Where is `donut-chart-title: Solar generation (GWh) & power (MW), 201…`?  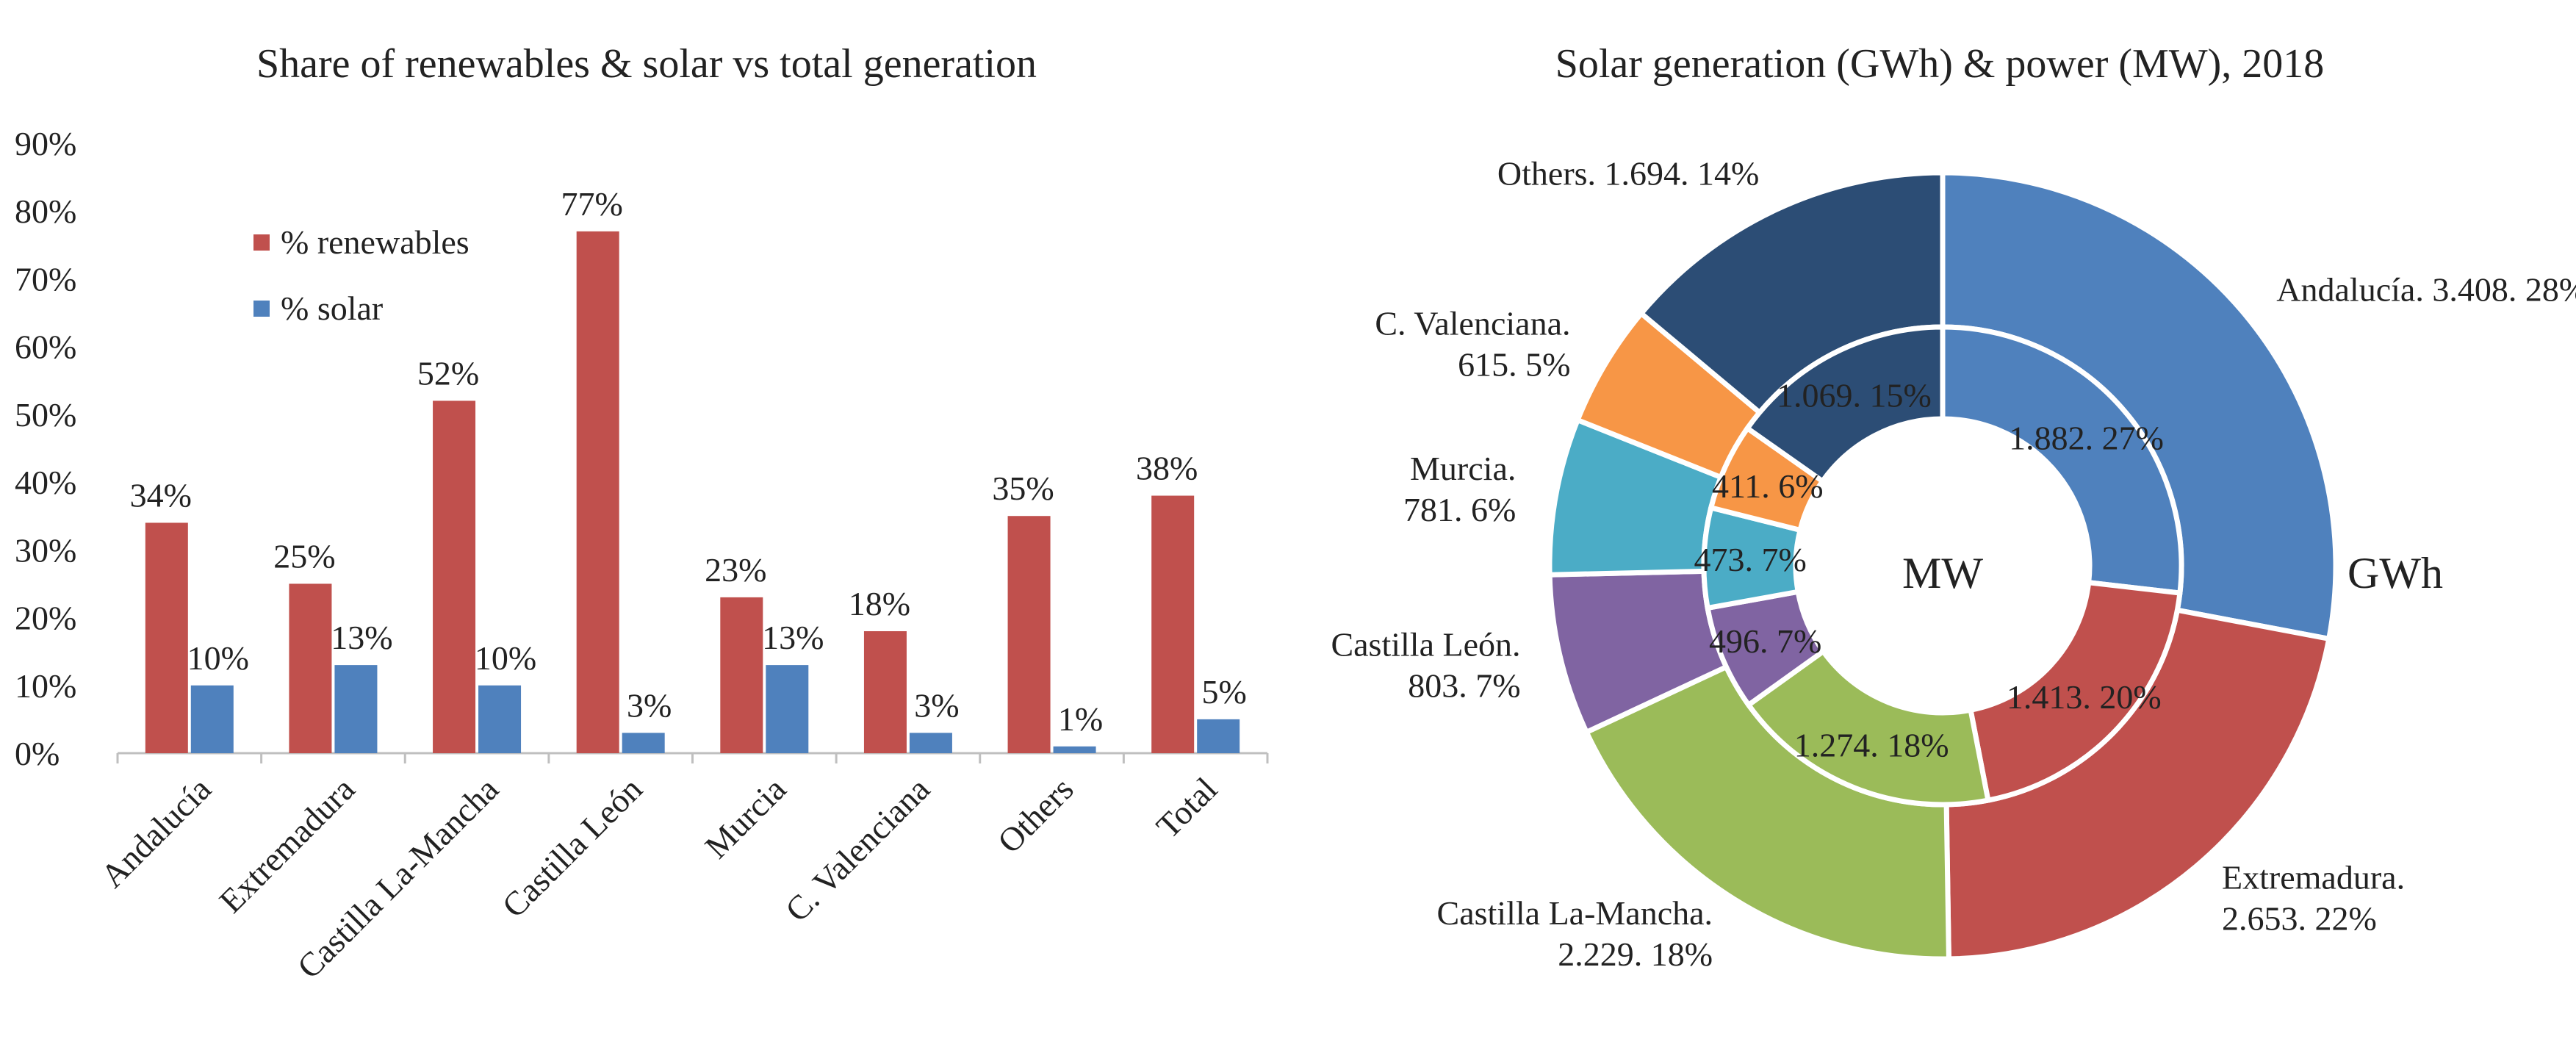
donut-chart-title: Solar generation (GWh) & power (MW), 201… is located at coordinates (1940, 64).